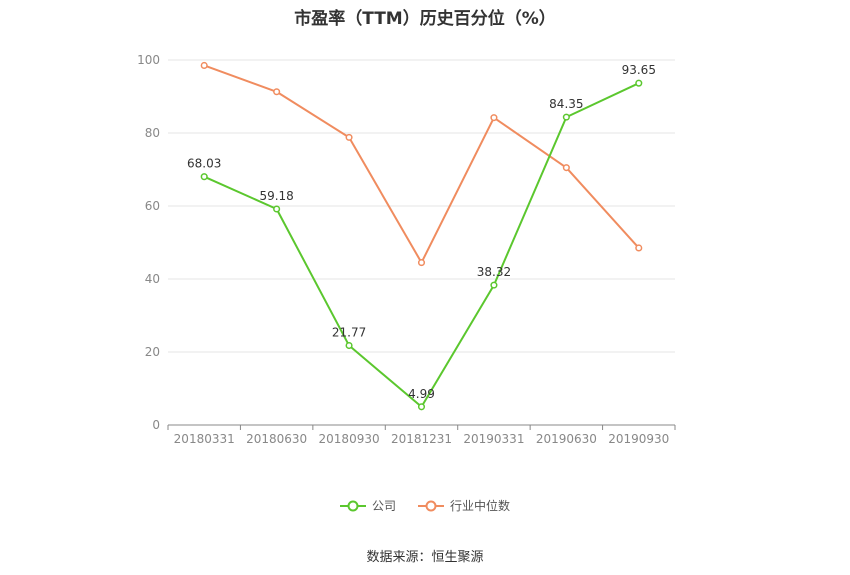 The height and width of the screenshot is (575, 850). What do you see at coordinates (480, 506) in the screenshot?
I see `legend-label-industry: 行业中位数` at bounding box center [480, 506].